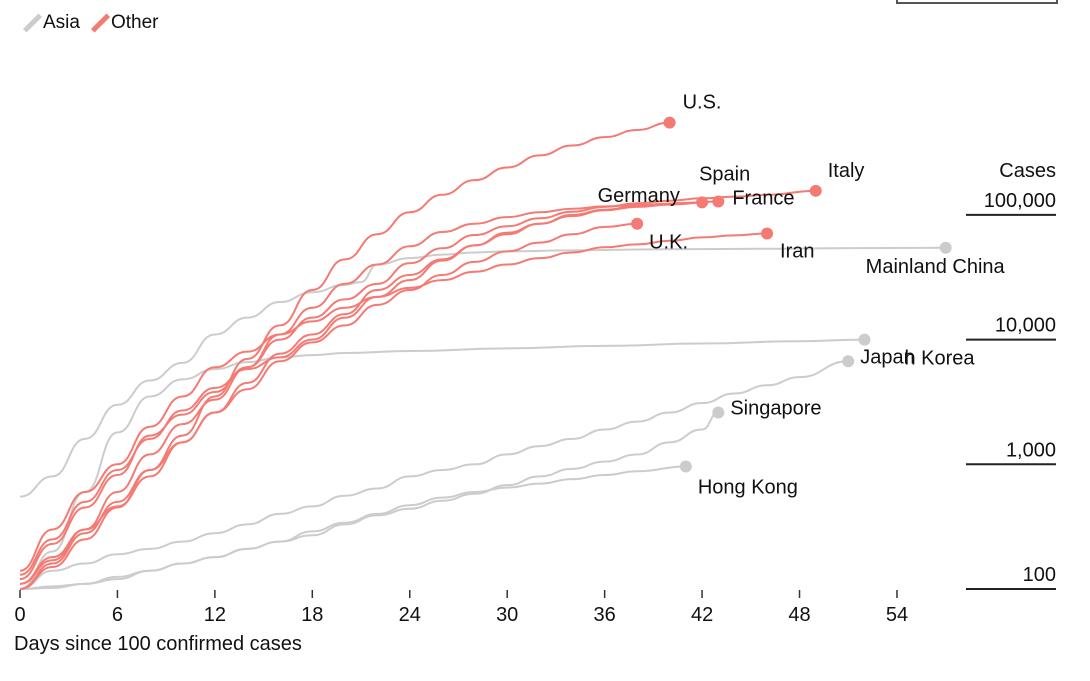  What do you see at coordinates (1020, 201) in the screenshot?
I see `y-tick-label-100000: 100,000` at bounding box center [1020, 201].